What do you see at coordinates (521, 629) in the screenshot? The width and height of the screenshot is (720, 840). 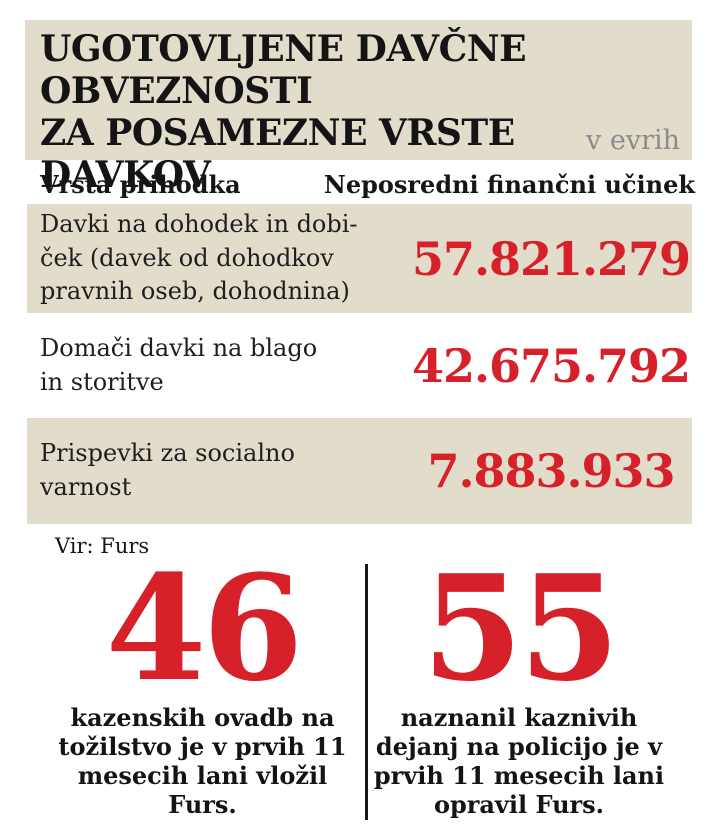 I see `stat-number: 55` at bounding box center [521, 629].